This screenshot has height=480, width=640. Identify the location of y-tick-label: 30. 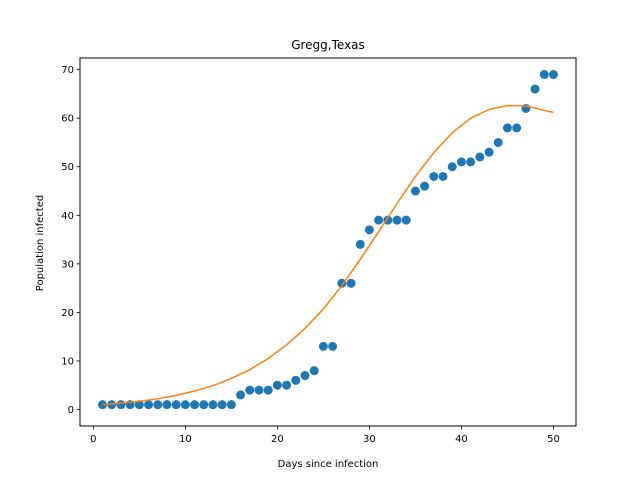
(67, 264).